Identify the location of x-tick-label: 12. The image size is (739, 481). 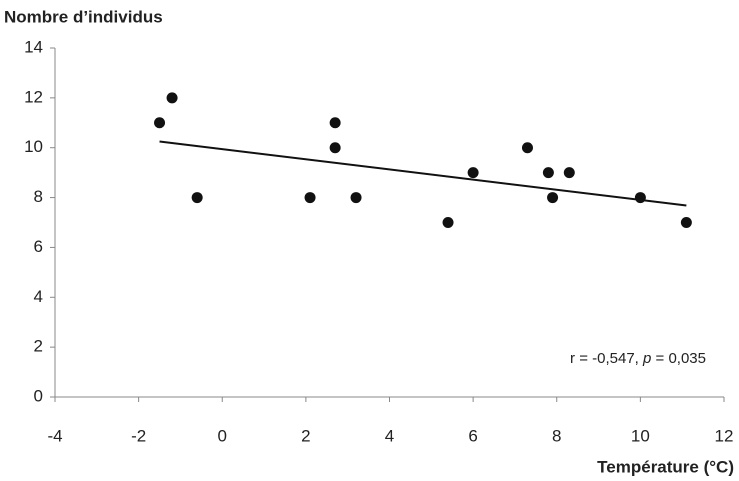
(724, 435).